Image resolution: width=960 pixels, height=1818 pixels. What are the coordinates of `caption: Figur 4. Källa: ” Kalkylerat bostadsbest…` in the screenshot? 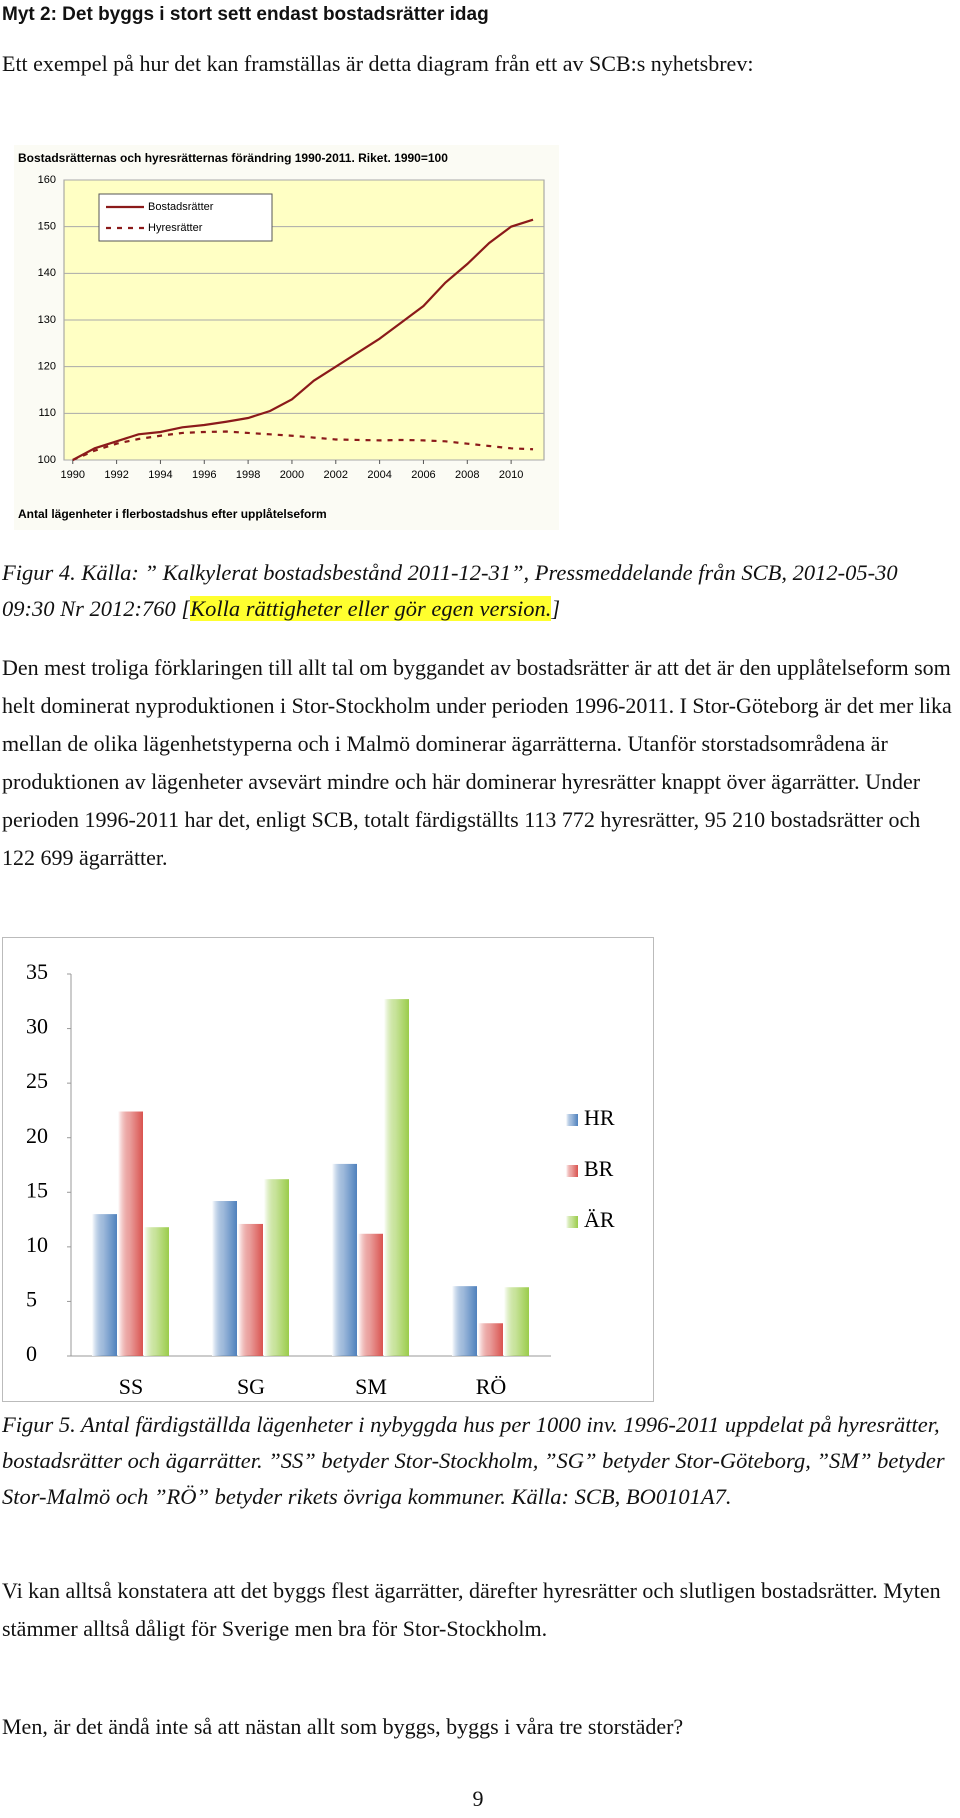 It's located at (478, 591).